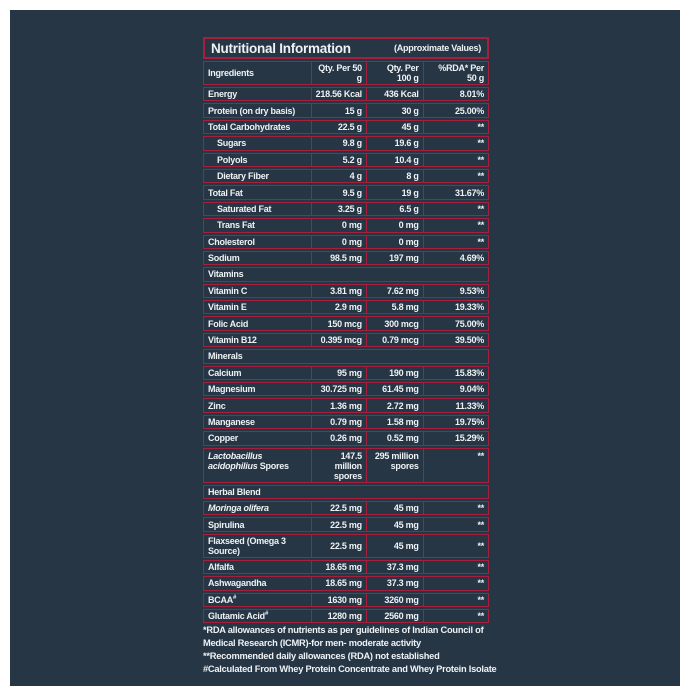 The image size is (690, 700). What do you see at coordinates (338, 583) in the screenshot?
I see `qty-per-50g-value: 18.65 mg` at bounding box center [338, 583].